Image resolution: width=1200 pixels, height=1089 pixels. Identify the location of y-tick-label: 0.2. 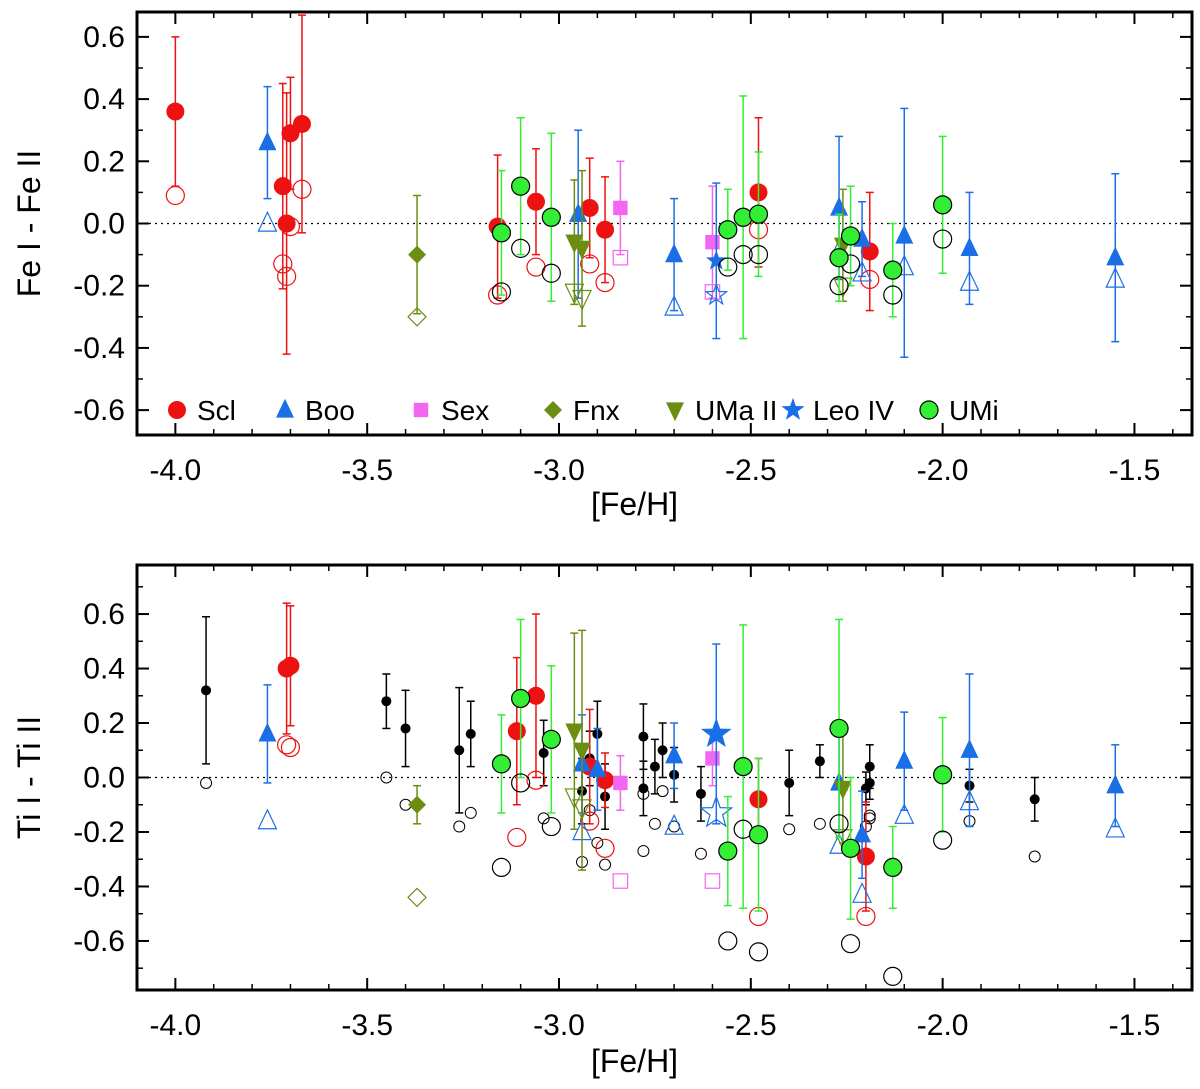
(104, 723).